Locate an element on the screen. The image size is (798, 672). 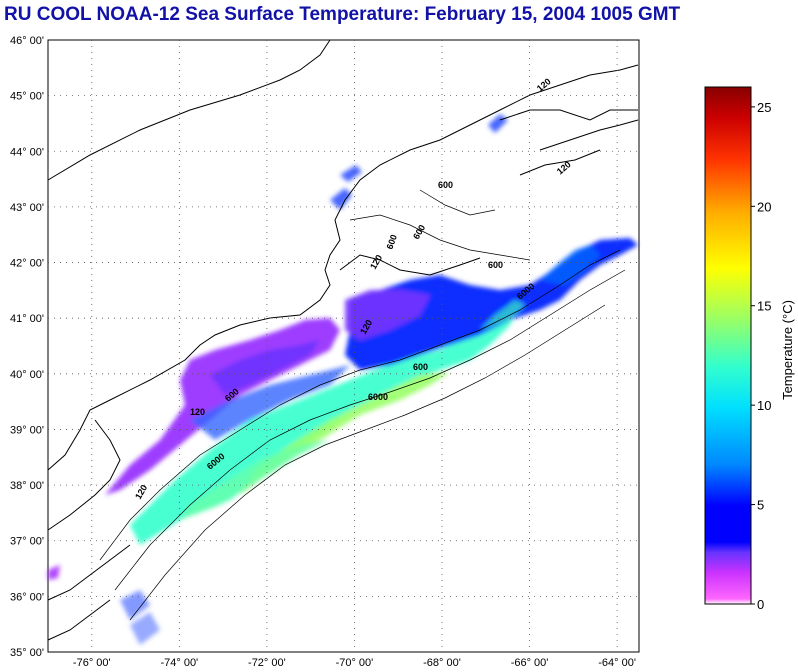
colorbar-tick-label: 0 is located at coordinates (760, 604).